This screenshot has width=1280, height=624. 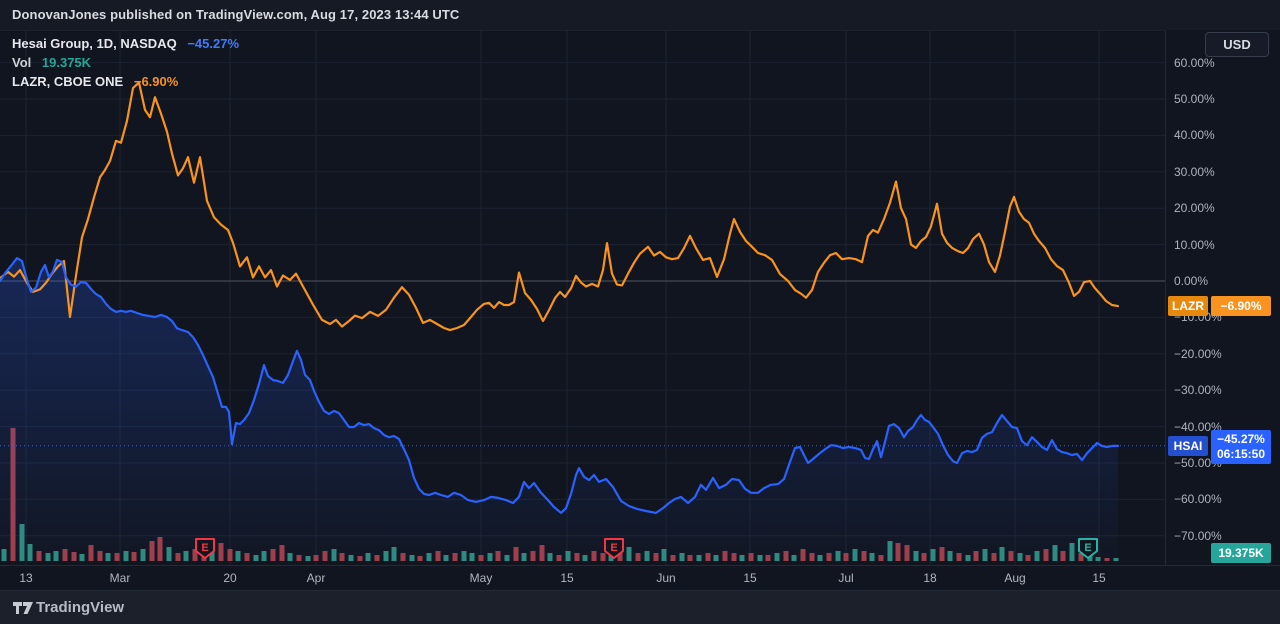 What do you see at coordinates (1194, 135) in the screenshot?
I see `price-axis-tick: 40.00%` at bounding box center [1194, 135].